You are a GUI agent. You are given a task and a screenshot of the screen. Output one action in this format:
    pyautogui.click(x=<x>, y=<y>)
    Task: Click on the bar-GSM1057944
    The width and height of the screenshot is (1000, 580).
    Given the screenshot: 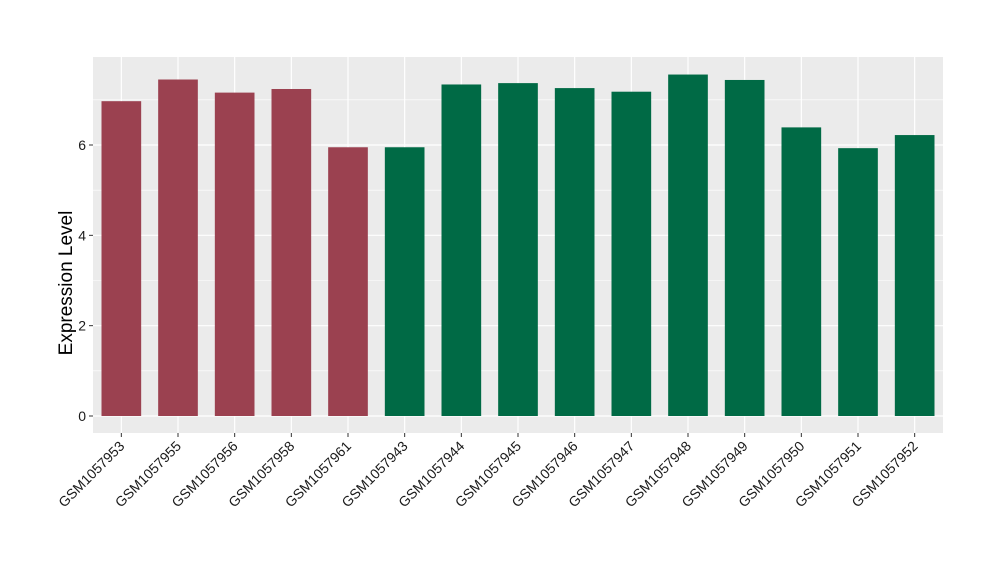 What is the action you would take?
    pyautogui.click(x=461, y=250)
    